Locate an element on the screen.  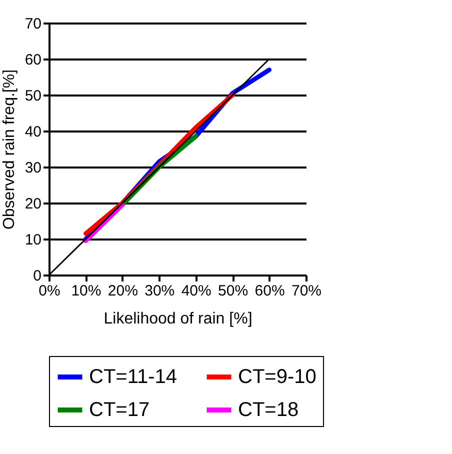
x-axis-title: Likelihood of rain [%] is located at coordinates (178, 319).